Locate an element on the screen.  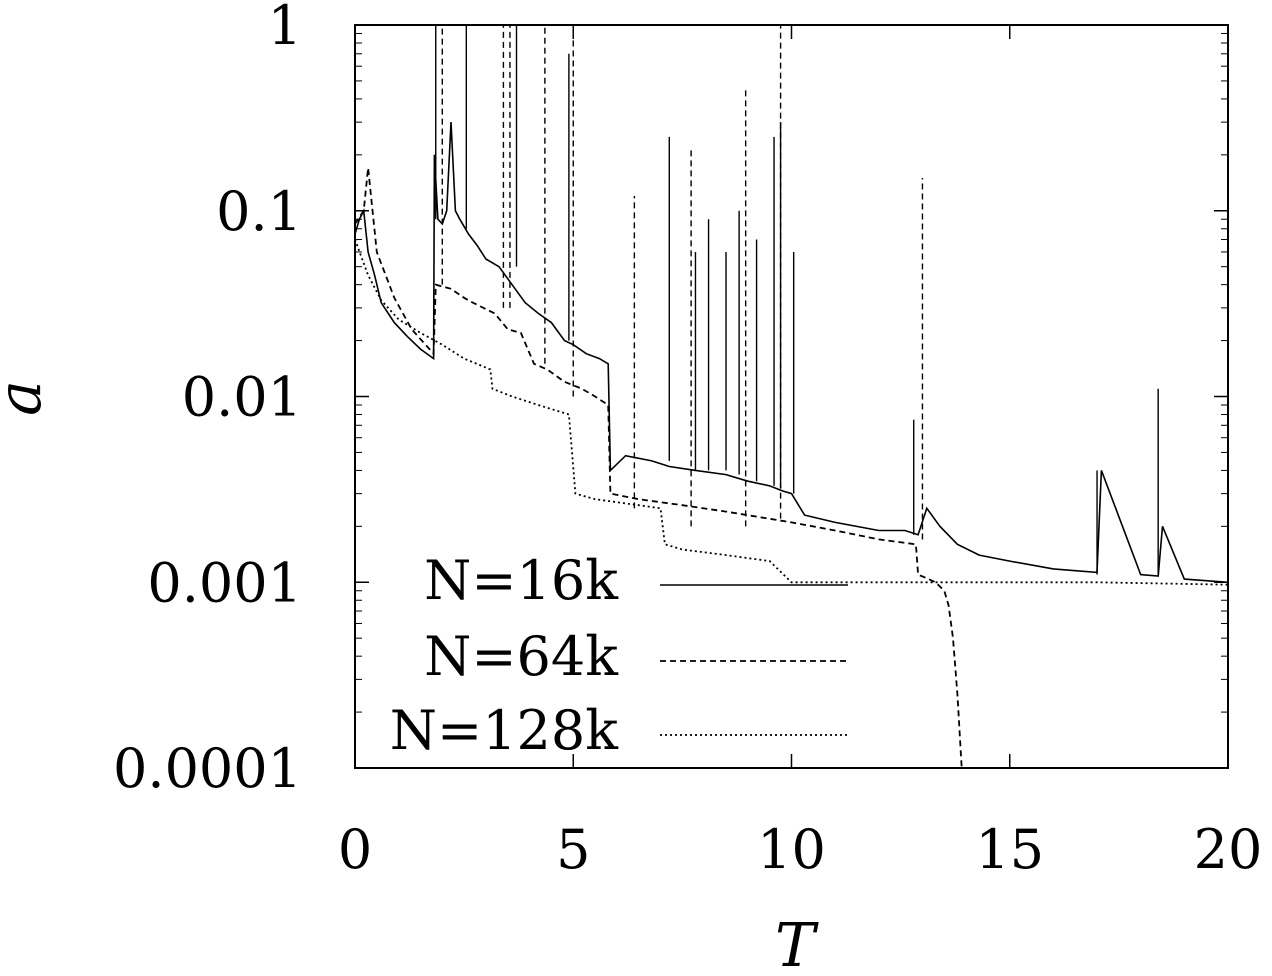
legend-label: N=16k is located at coordinates (521, 580).